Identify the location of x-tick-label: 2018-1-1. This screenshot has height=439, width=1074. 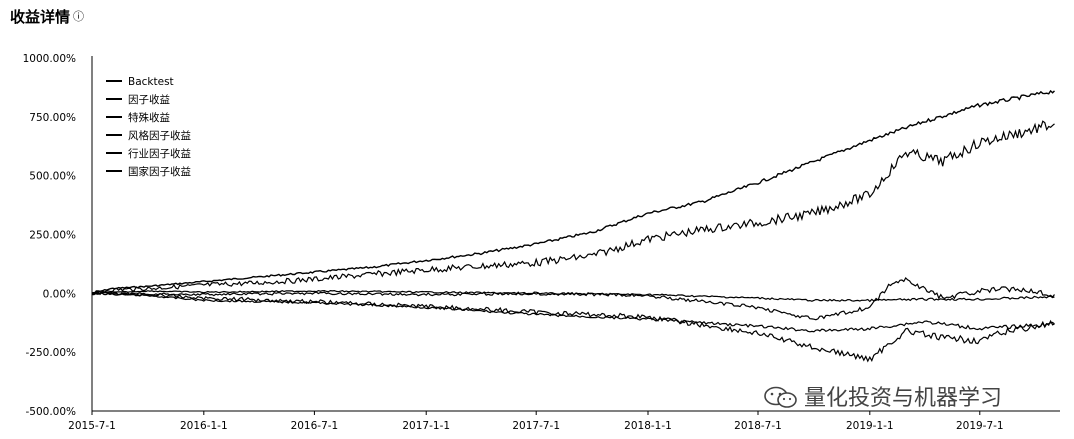
(648, 426).